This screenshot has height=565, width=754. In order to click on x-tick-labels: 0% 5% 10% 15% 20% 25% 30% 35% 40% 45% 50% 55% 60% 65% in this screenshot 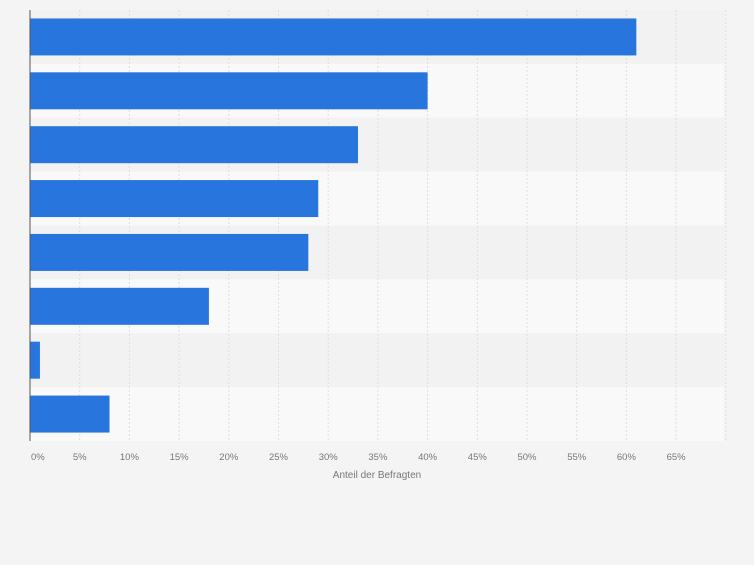, I will do `click(358, 457)`.